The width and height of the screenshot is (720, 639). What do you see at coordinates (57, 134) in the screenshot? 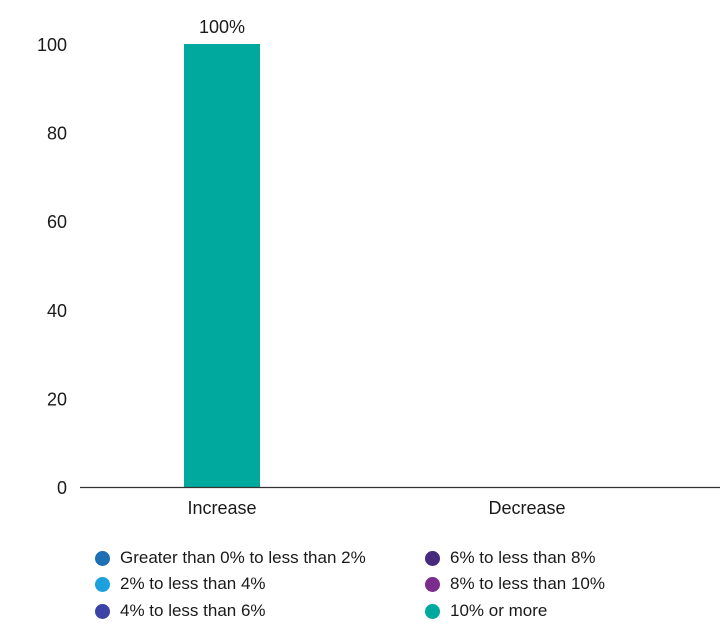
I see `y-tick-label: 80` at bounding box center [57, 134].